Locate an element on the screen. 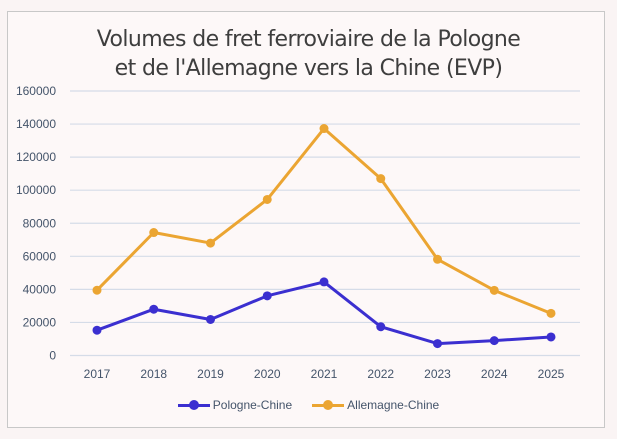 This screenshot has width=617, height=439. y-tick-label: 80000 is located at coordinates (40, 223).